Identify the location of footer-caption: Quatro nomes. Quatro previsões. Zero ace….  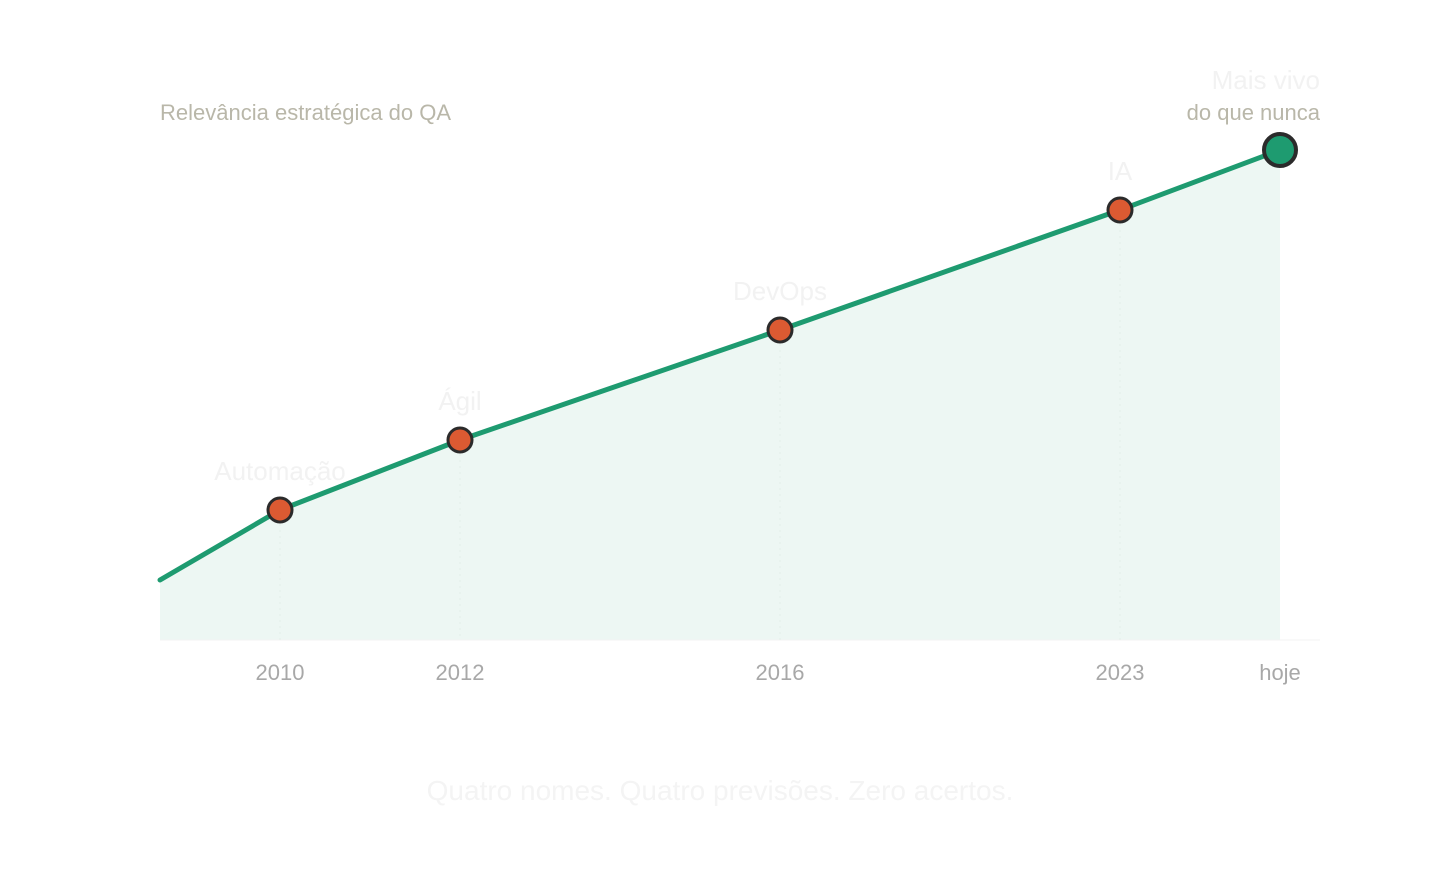
(720, 790).